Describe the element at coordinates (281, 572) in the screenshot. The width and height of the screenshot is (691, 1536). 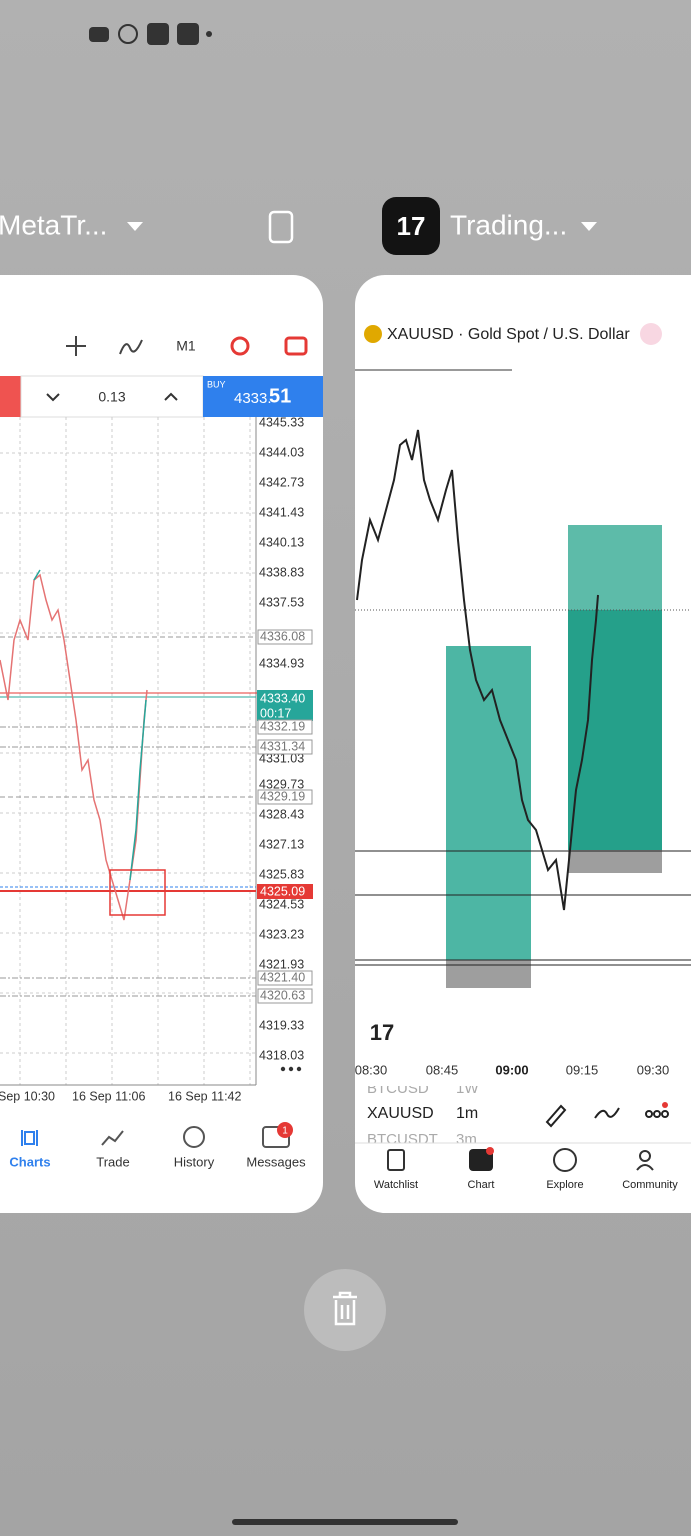
I see `price-label: 4338.83` at that location.